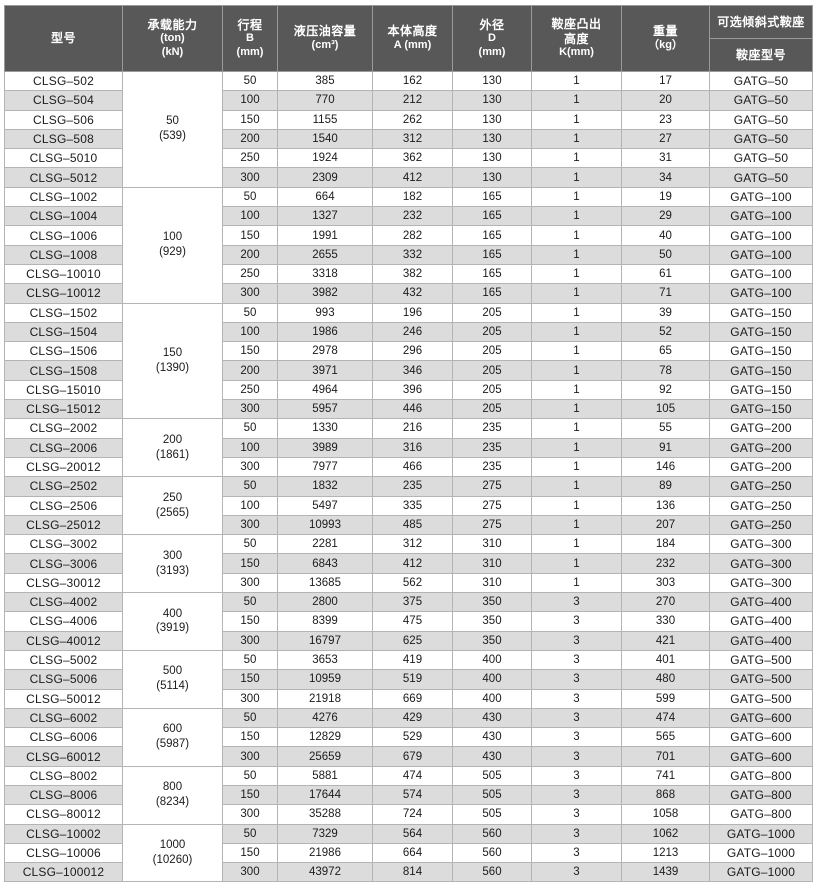  What do you see at coordinates (325, 525) in the screenshot?
I see `cell-oil-capacity: 10993` at bounding box center [325, 525].